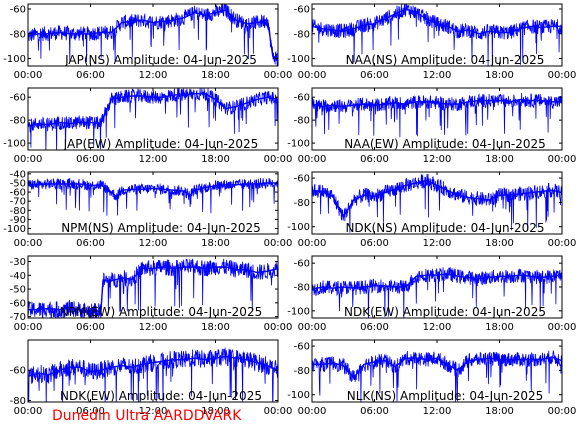  Describe the element at coordinates (161, 144) in the screenshot. I see `panel-title: JAP(EW) Amplitude: 04-Jun-2025` at that location.